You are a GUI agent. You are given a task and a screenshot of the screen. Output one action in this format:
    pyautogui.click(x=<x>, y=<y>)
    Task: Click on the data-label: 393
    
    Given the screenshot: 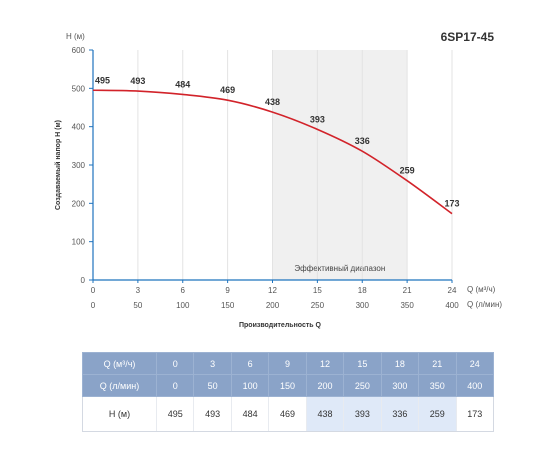 What is the action you would take?
    pyautogui.click(x=317, y=119)
    